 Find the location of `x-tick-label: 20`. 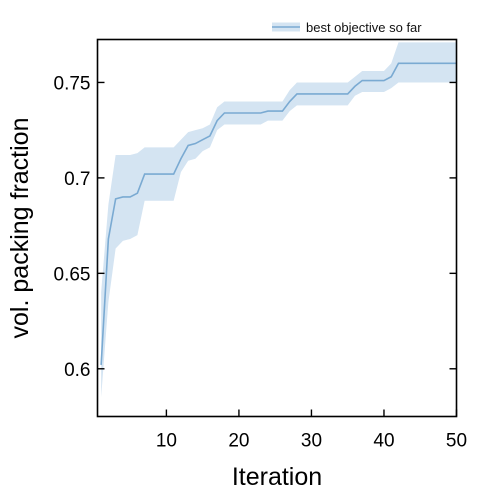

x-tick-label: 20 is located at coordinates (238, 441).